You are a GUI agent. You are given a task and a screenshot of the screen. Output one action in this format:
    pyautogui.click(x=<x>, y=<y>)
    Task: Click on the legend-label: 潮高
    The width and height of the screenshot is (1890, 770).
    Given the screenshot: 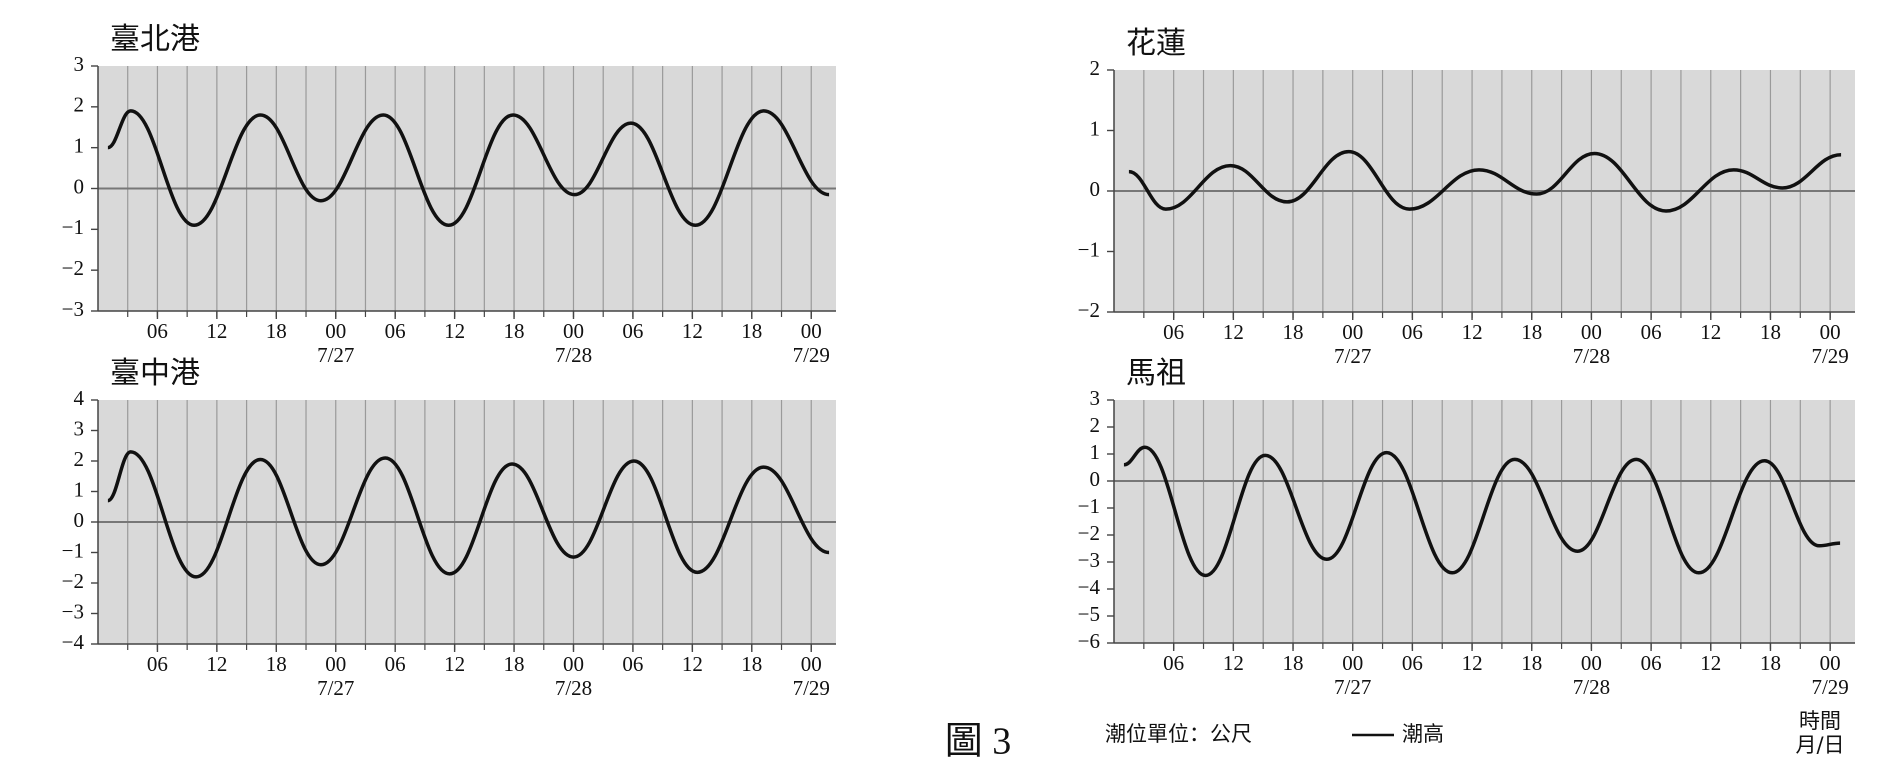 What is the action you would take?
    pyautogui.click(x=1423, y=734)
    